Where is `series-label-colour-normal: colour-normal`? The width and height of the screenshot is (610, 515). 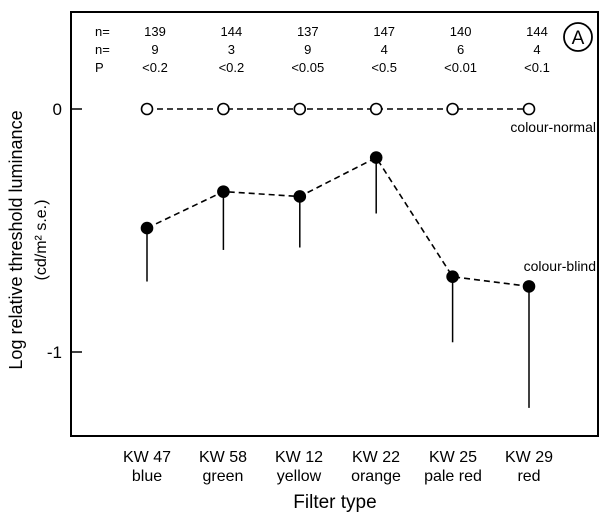 series-label-colour-normal: colour-normal is located at coordinates (553, 127).